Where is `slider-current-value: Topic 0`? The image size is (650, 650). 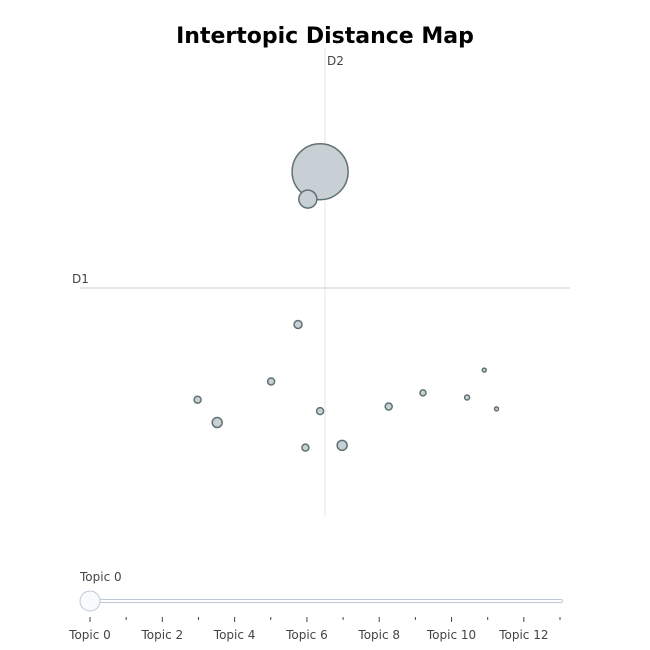
slider-current-value: Topic 0 is located at coordinates (101, 577).